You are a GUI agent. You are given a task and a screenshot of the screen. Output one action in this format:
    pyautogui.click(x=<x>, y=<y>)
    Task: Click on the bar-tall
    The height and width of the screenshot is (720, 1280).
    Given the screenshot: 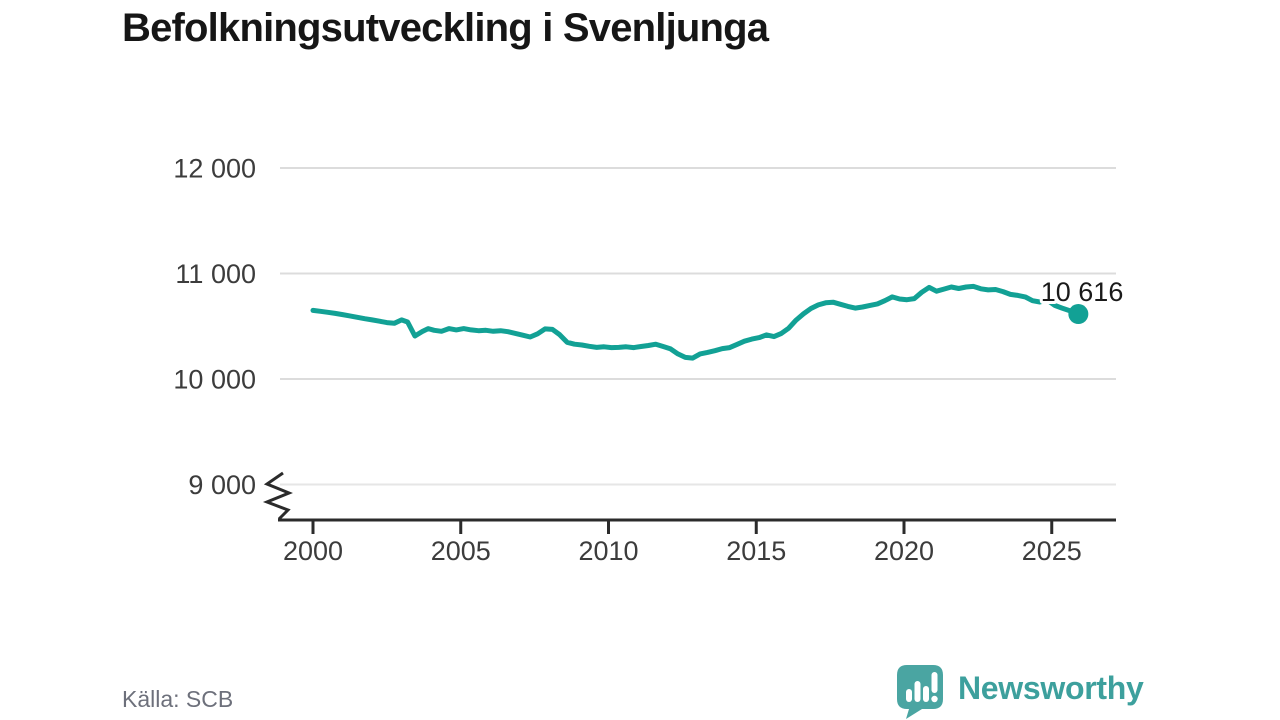 What is the action you would take?
    pyautogui.click(x=917, y=691)
    